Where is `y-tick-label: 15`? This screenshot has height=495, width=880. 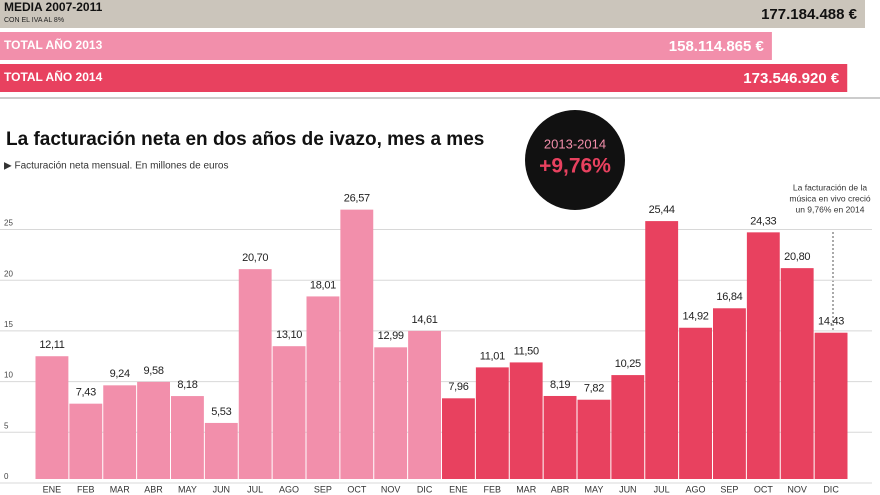 y-tick-label: 15 is located at coordinates (8, 324).